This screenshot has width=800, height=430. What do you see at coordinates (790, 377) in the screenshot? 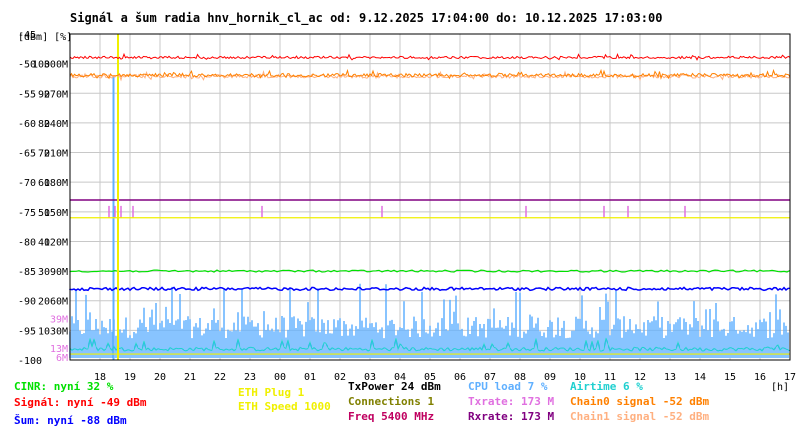
I see `x-tick-label: 17` at bounding box center [790, 377].